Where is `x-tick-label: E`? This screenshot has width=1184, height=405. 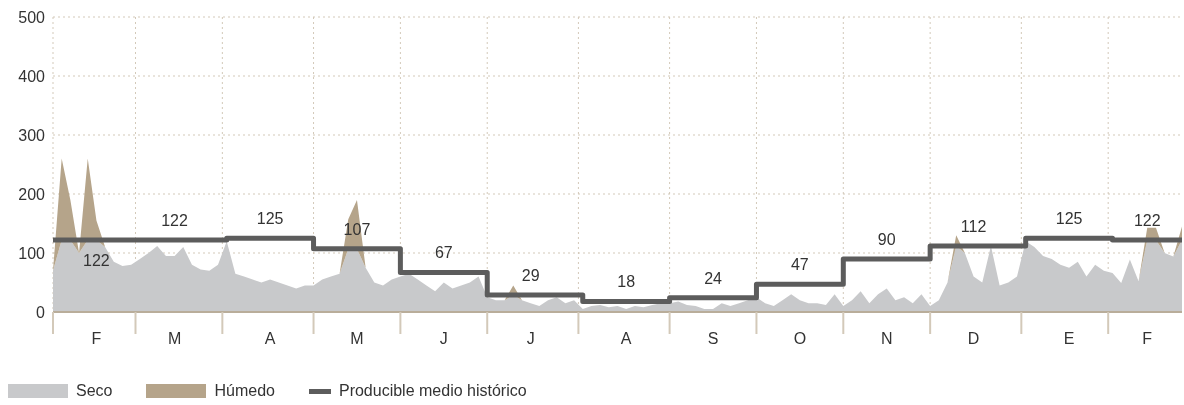 x-tick-label: E is located at coordinates (1069, 338).